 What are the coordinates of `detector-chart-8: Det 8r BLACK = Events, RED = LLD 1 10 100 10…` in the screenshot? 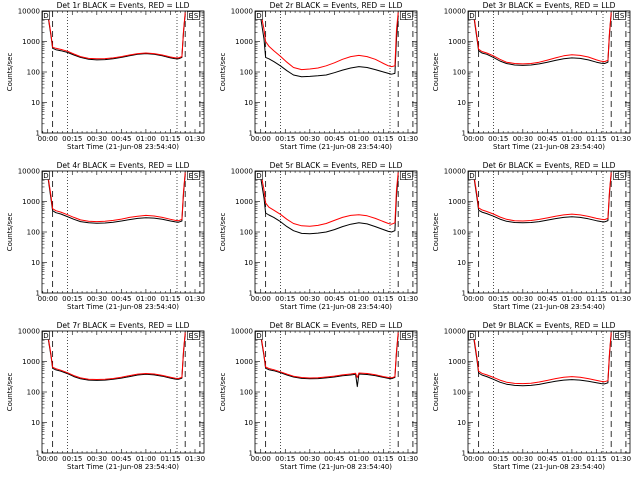 It's located at (318, 396).